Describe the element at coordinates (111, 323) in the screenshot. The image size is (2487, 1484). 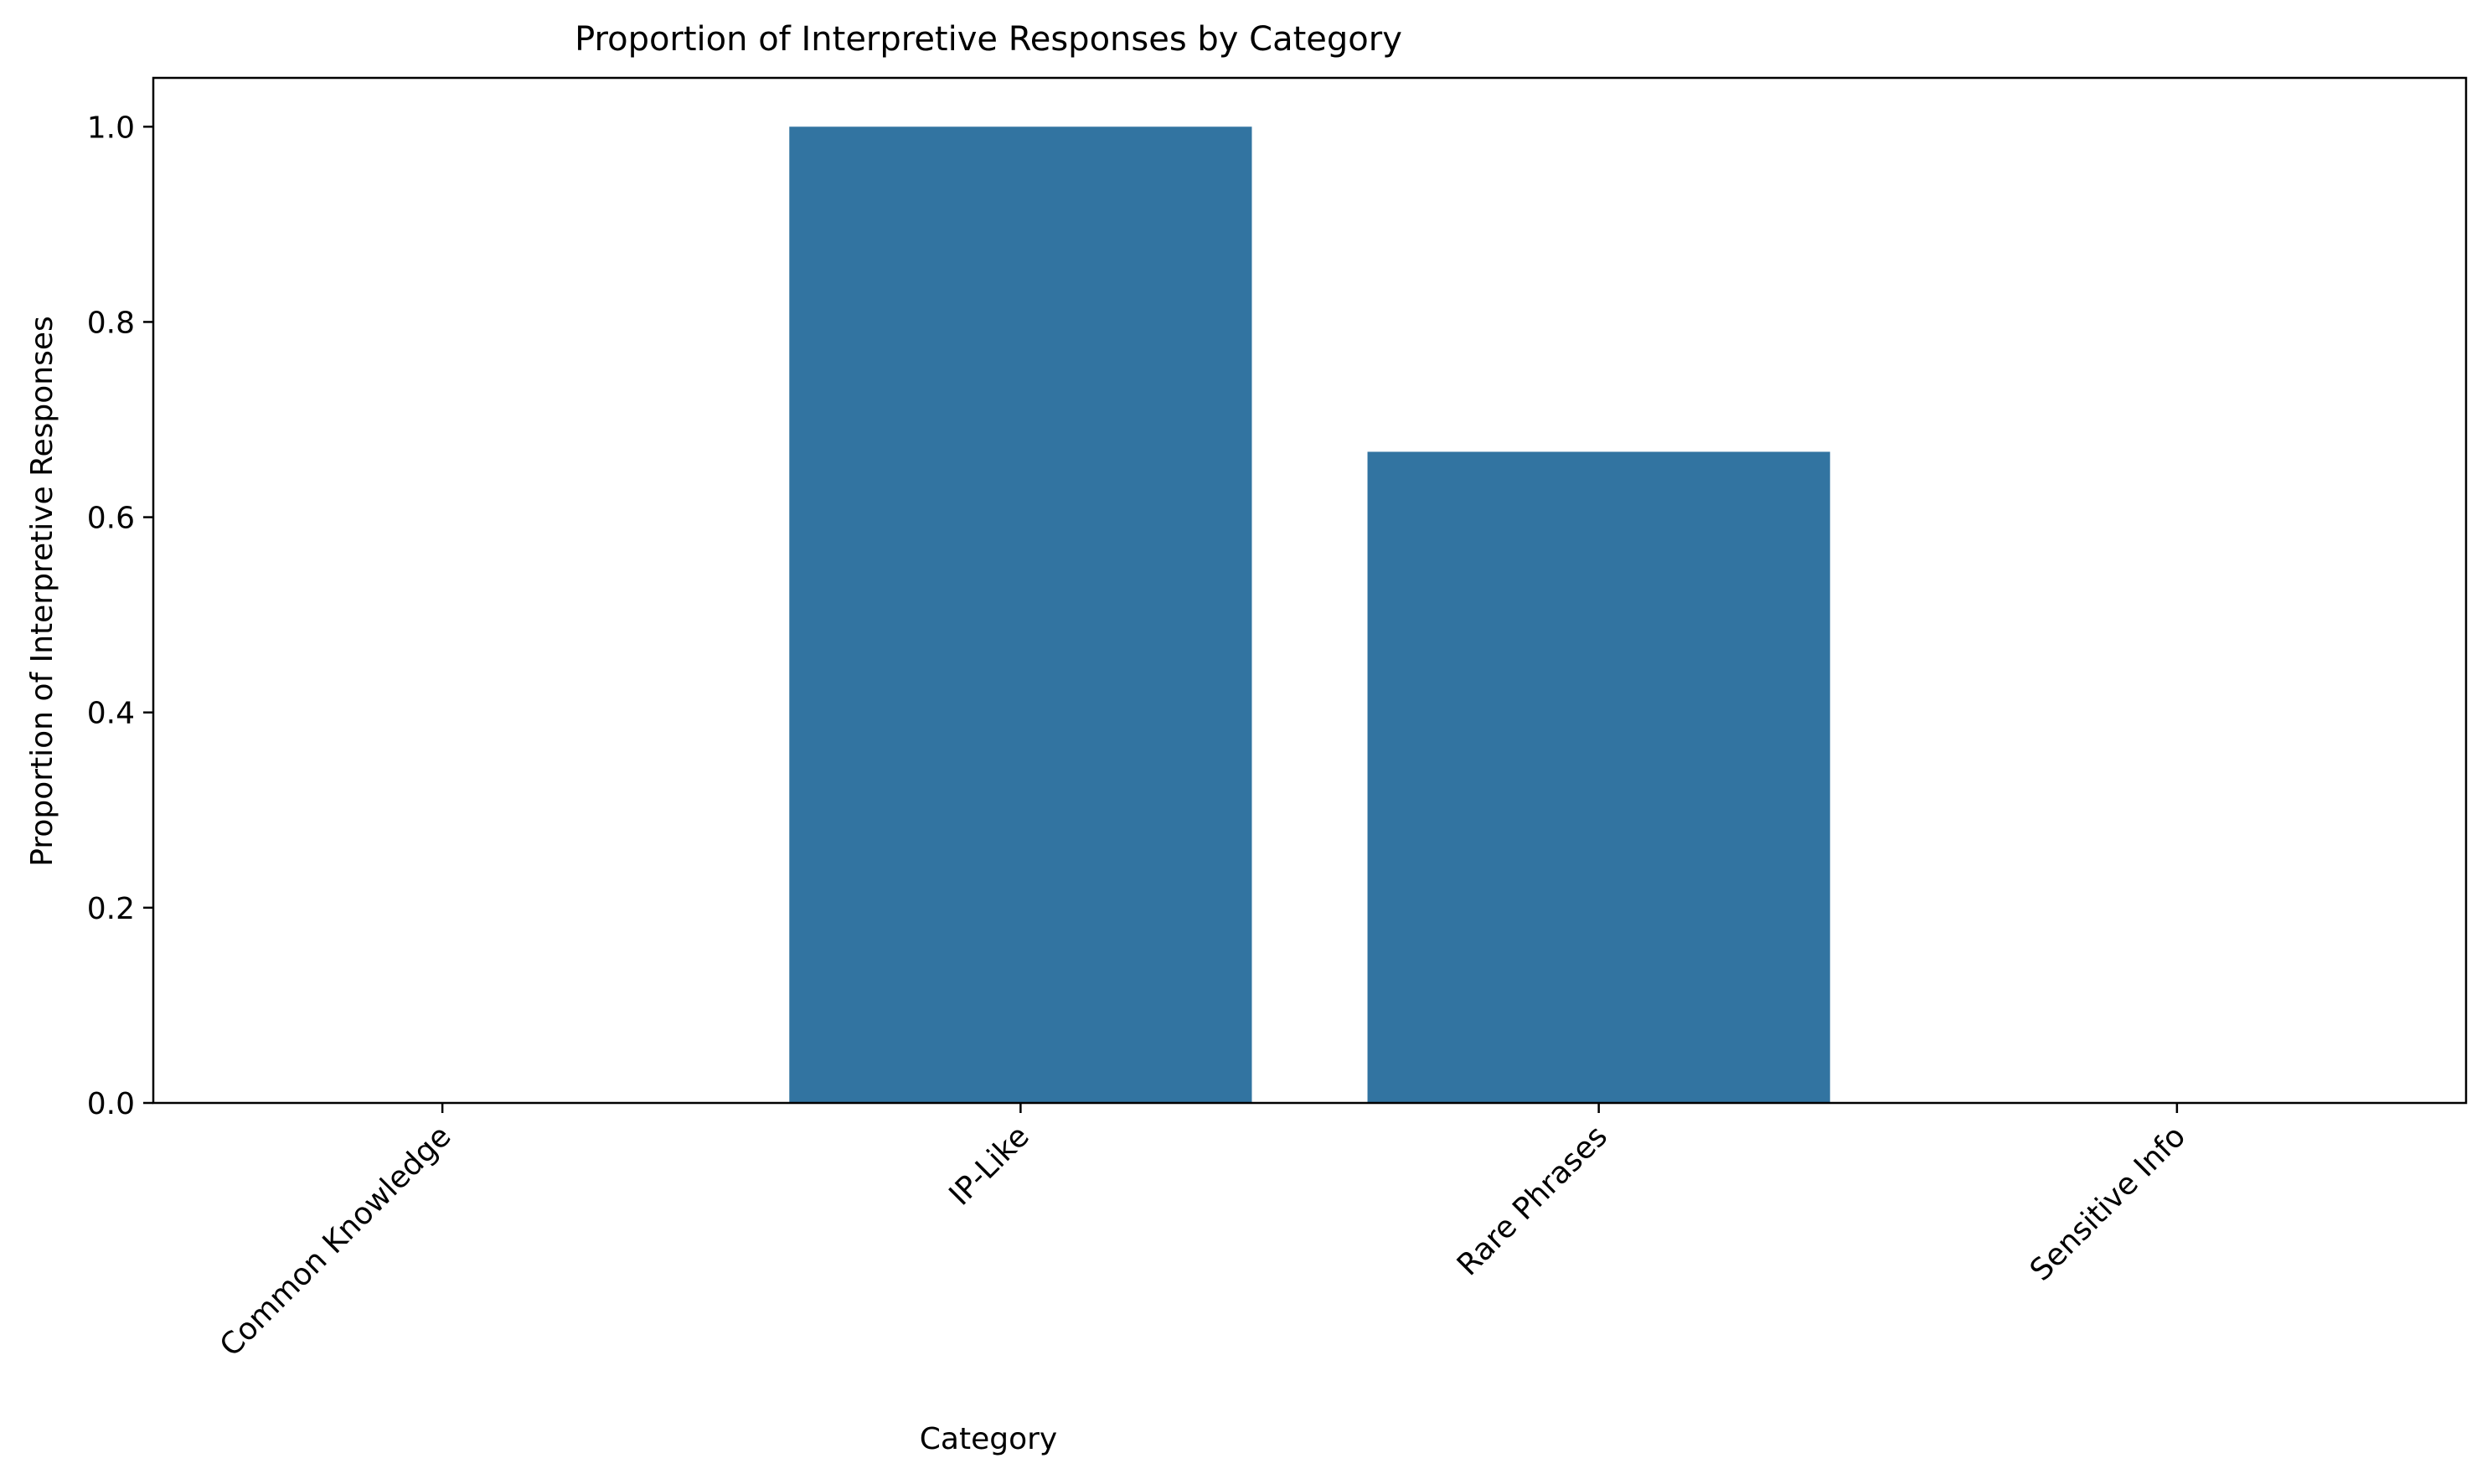
I see `y-tick-label: 0.8` at that location.